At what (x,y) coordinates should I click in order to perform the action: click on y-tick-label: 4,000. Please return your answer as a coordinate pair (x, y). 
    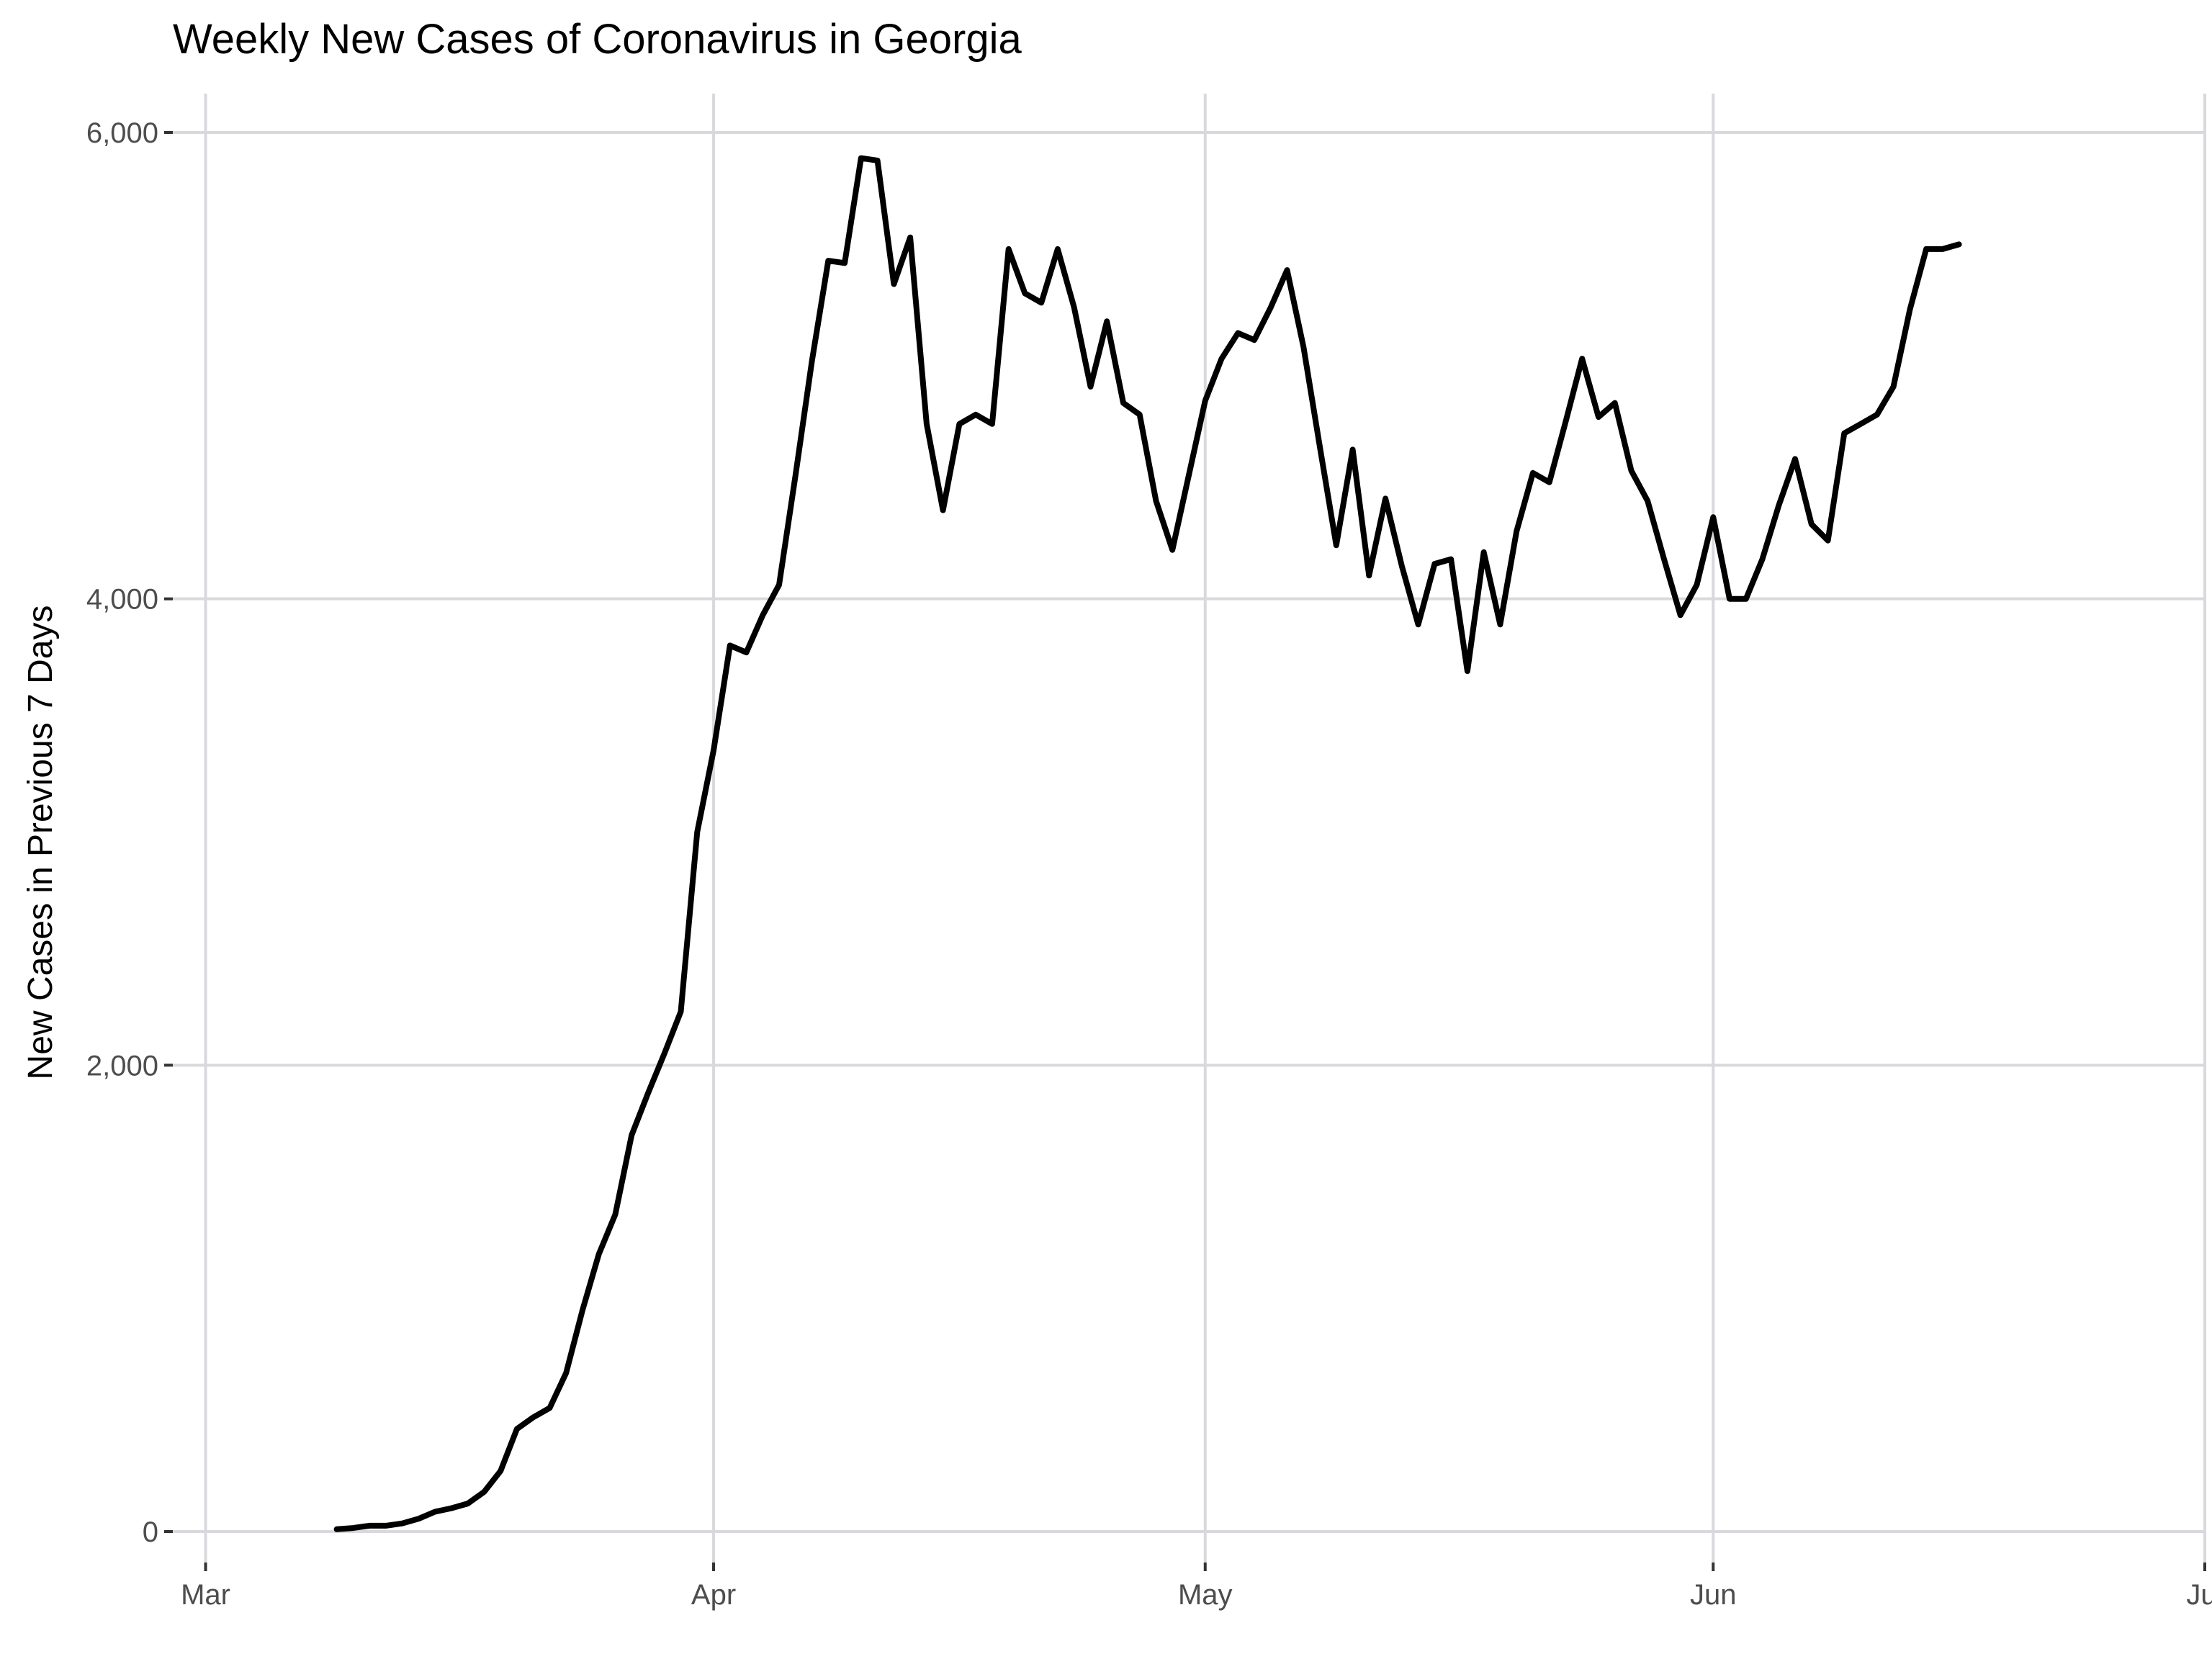
    Looking at the image, I should click on (122, 600).